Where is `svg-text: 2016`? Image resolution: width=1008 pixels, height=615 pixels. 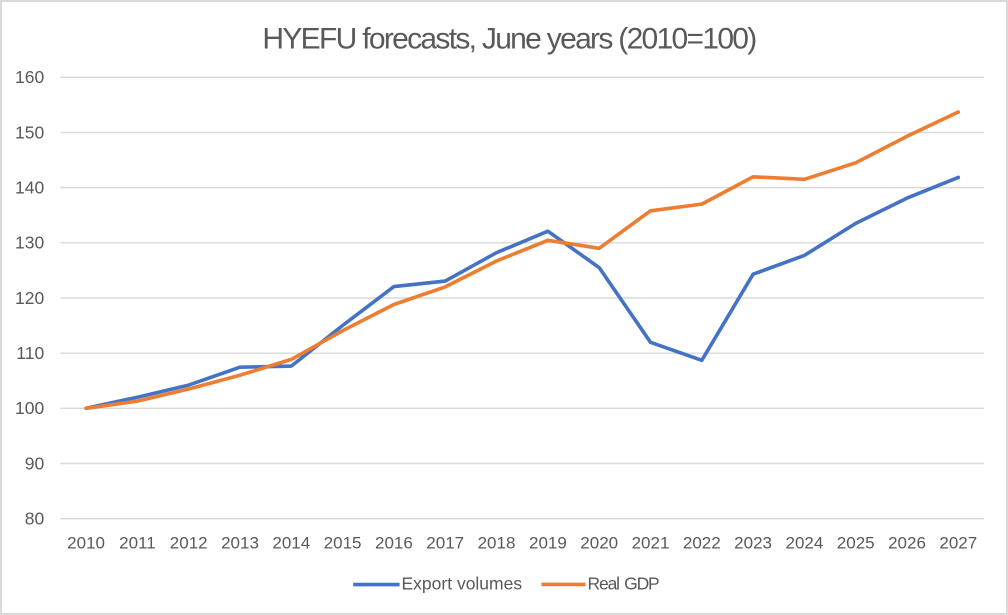
svg-text: 2016 is located at coordinates (394, 543).